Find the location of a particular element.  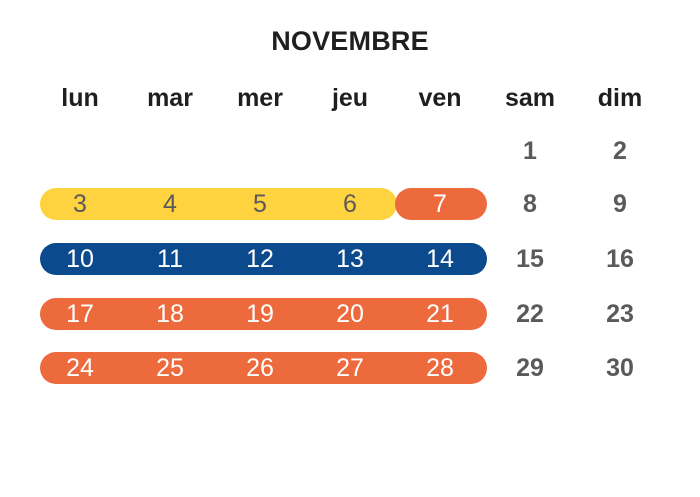

day-21: 21 is located at coordinates (440, 314).